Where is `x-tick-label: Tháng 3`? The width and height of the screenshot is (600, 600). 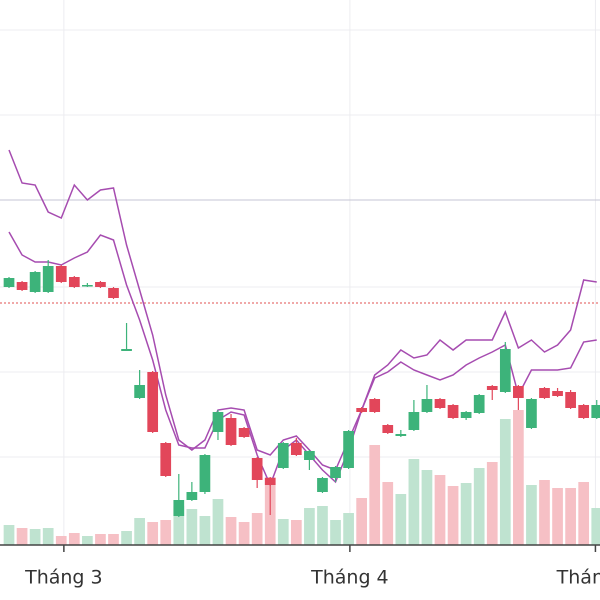
x-tick-label: Tháng 3 is located at coordinates (63, 578).